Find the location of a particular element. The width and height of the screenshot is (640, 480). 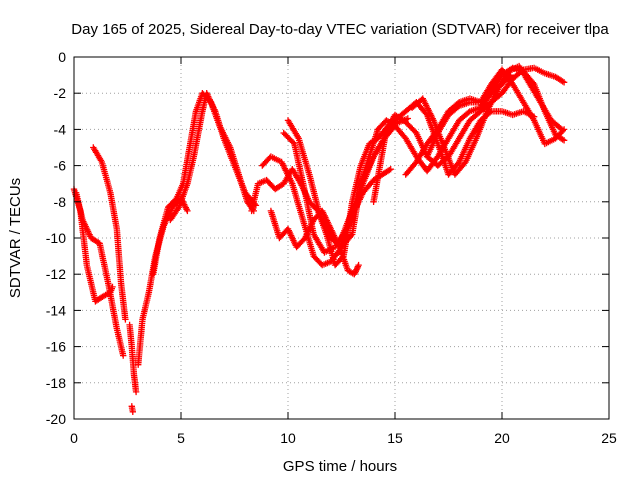

x-tick-labels: 0 5 10 15 20 25 is located at coordinates (343, 438).